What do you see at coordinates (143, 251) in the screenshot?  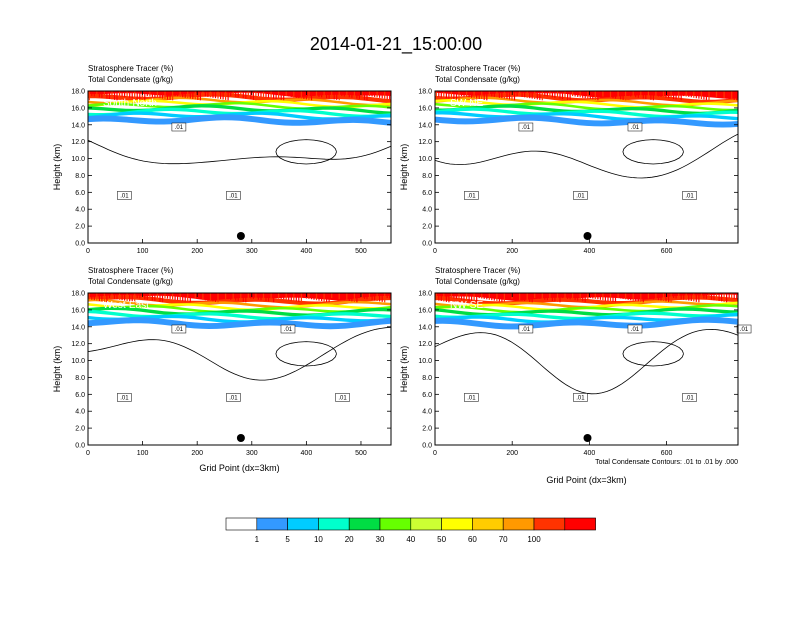 I see `x-tick-label: 100` at bounding box center [143, 251].